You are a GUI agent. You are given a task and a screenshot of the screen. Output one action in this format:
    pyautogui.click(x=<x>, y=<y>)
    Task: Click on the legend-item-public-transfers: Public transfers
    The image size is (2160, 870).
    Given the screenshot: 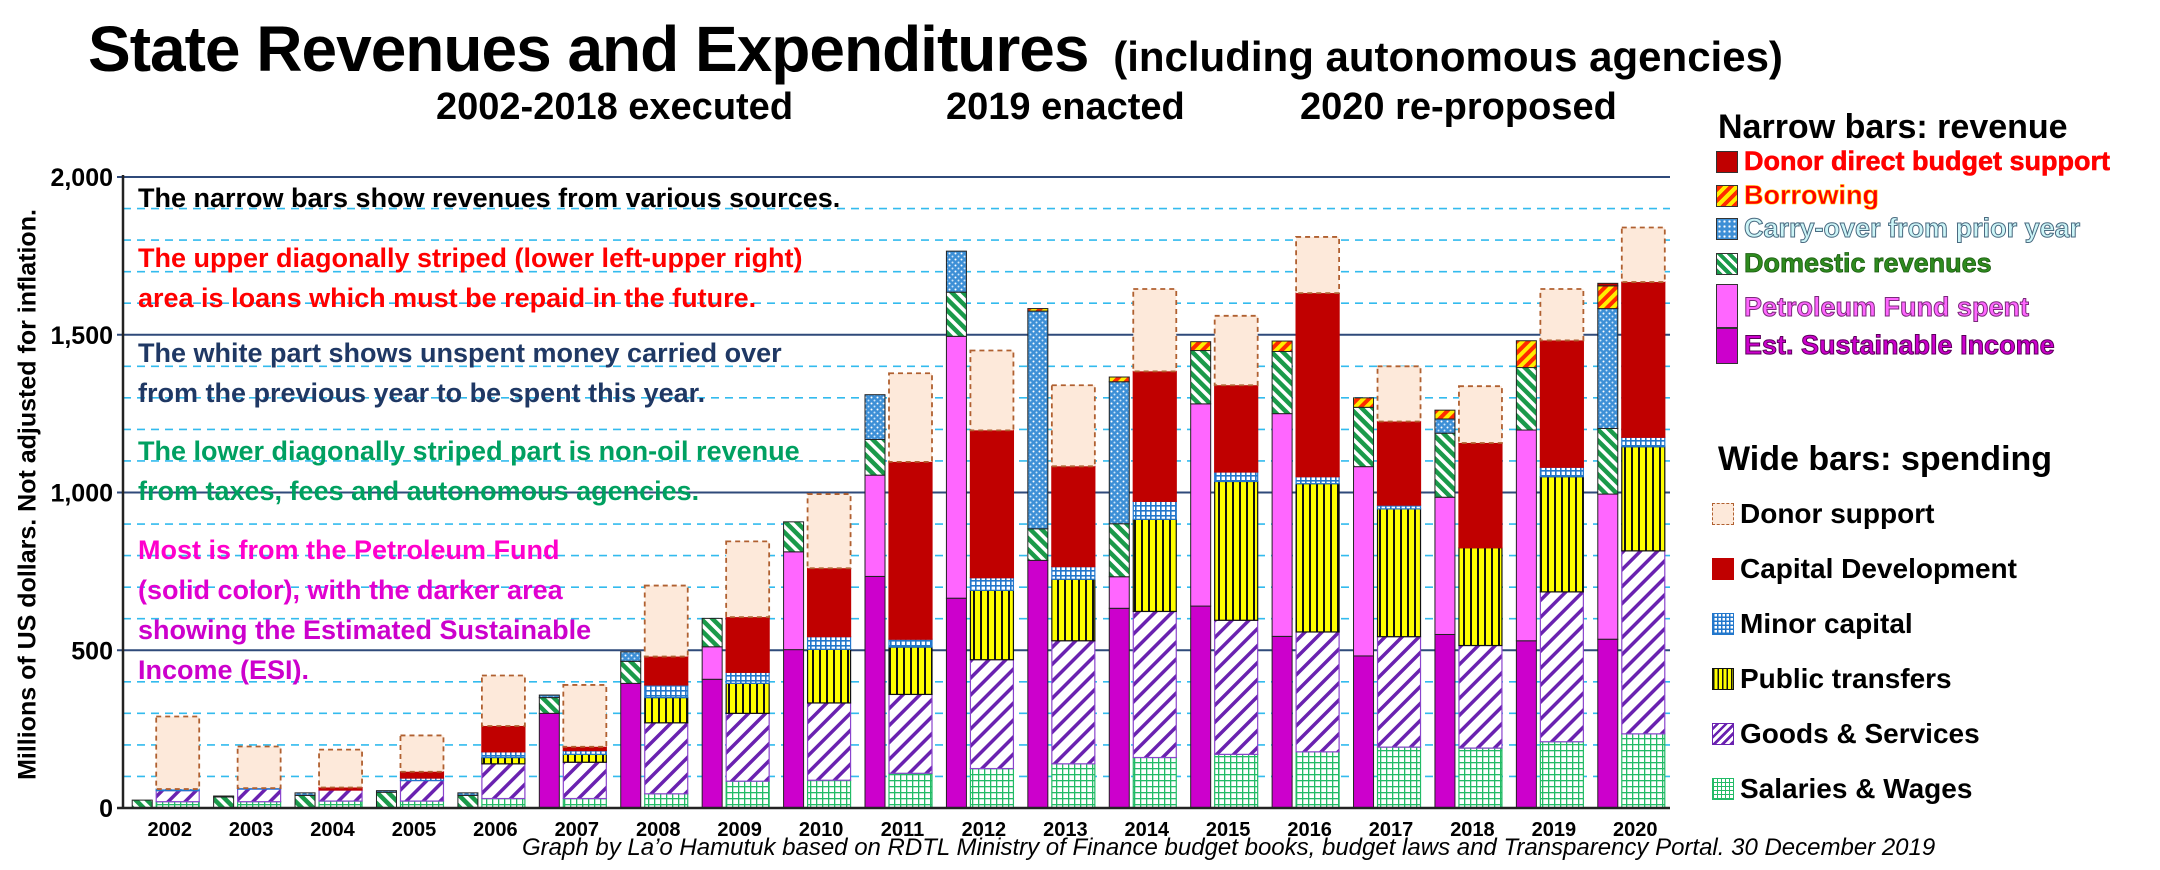 What is the action you would take?
    pyautogui.click(x=1832, y=679)
    